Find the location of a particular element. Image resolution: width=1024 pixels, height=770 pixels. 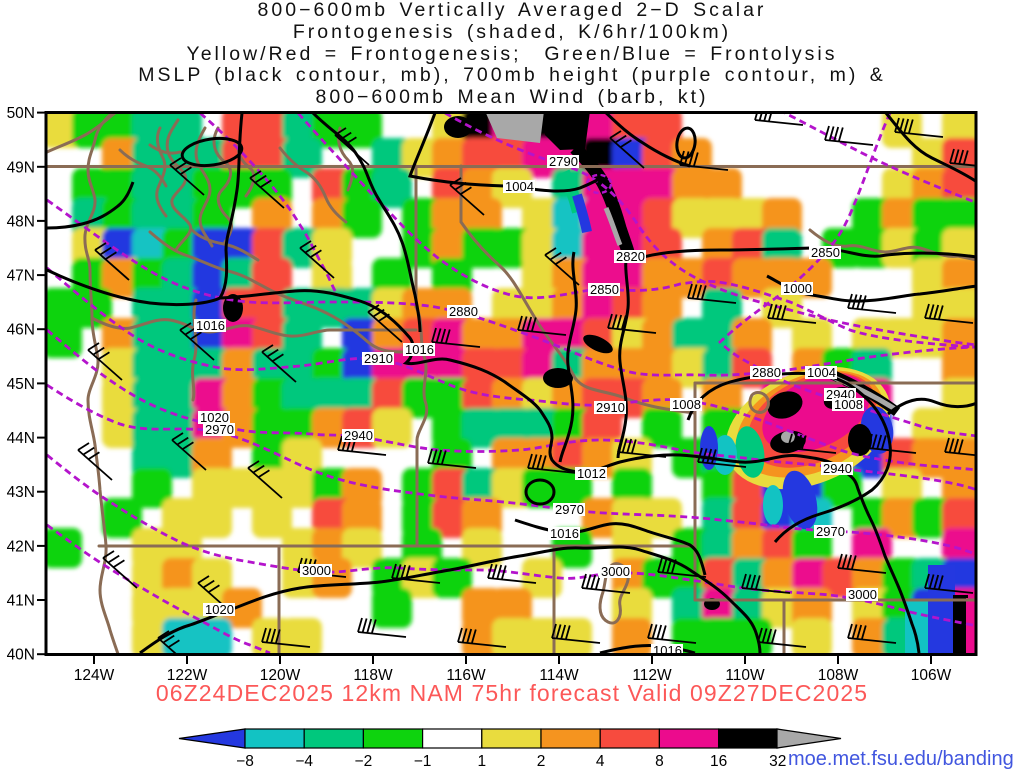

svg-text: 16 is located at coordinates (718, 760).